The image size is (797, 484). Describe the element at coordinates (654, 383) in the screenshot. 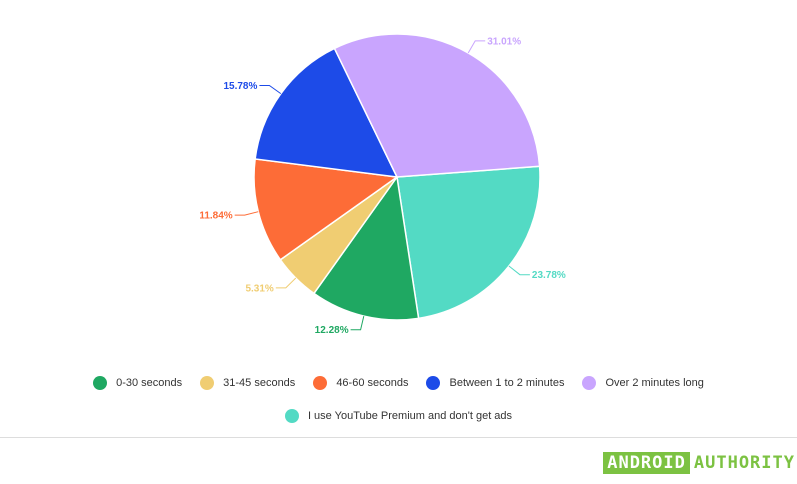

I see `legend-label: Over 2 minutes long` at that location.